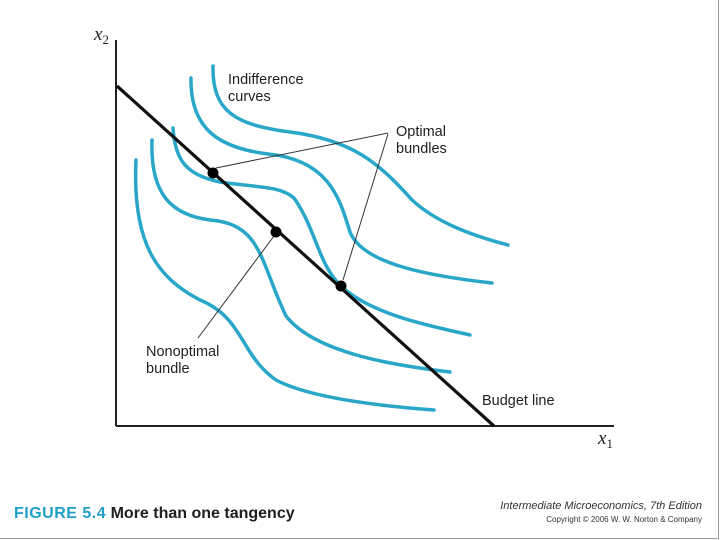 This screenshot has width=720, height=540. I want to click on label-nonoptimal-bundle-line2: bundle, so click(168, 369).